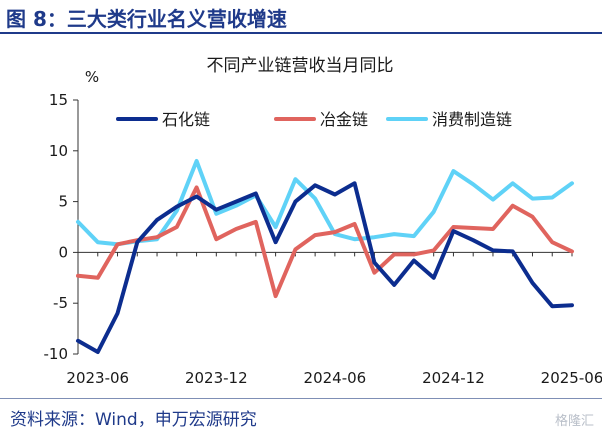  What do you see at coordinates (60, 303) in the screenshot?
I see `y-tick-label: -5` at bounding box center [60, 303].